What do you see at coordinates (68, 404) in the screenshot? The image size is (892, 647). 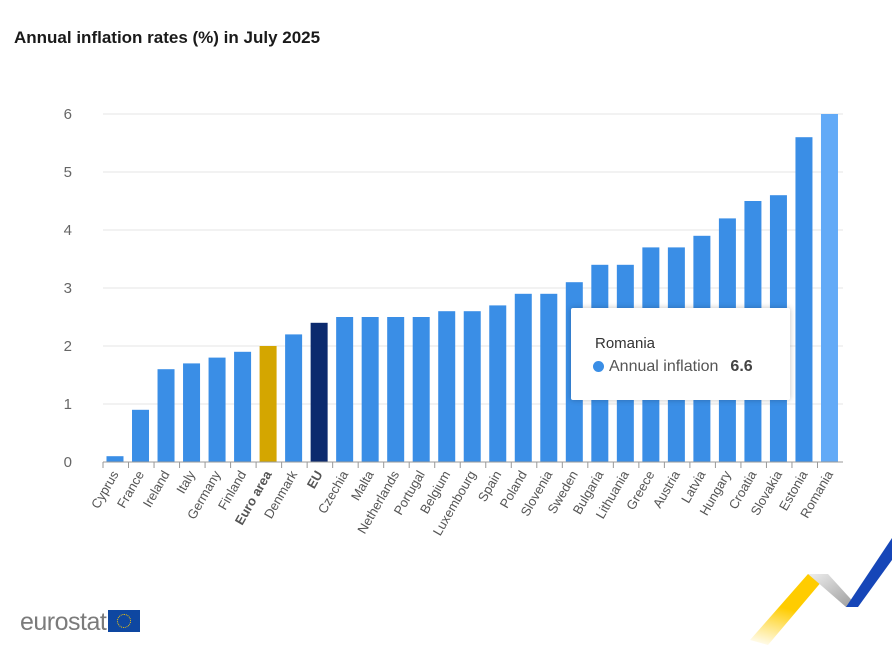 I see `y-tick-label: 1` at bounding box center [68, 404].